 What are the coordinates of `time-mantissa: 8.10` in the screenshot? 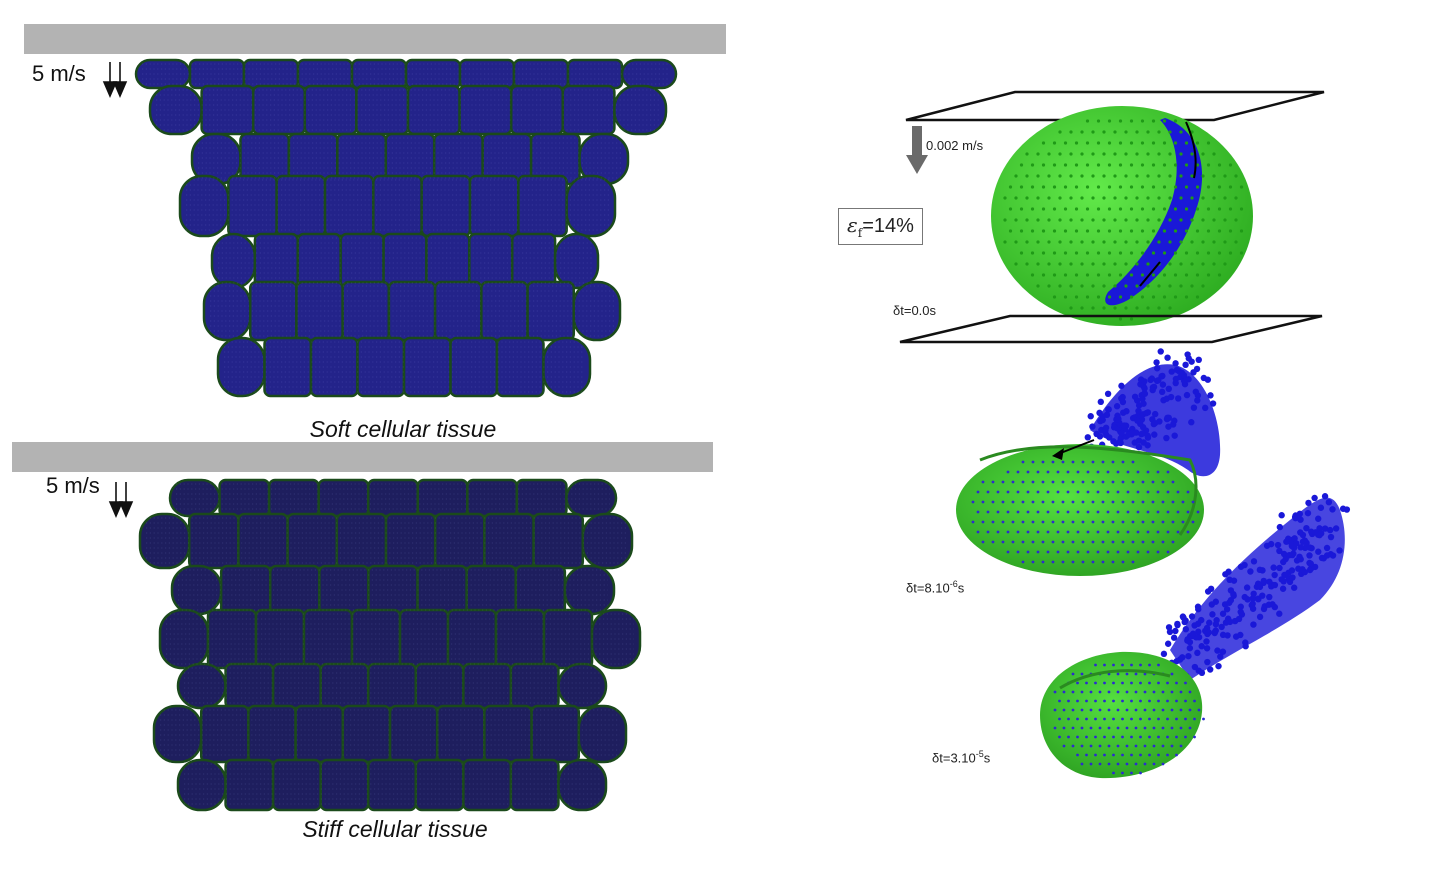 It's located at (937, 588).